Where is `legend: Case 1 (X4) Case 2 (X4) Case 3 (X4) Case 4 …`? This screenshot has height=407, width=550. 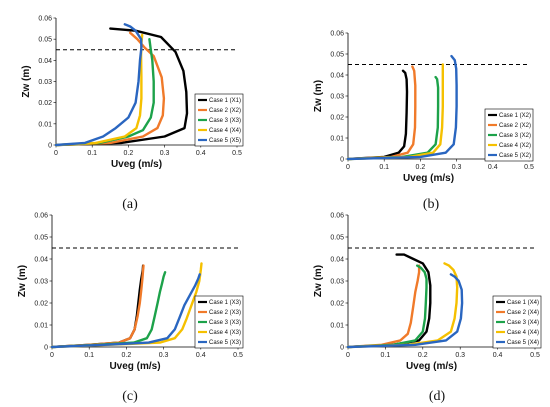 legend: Case 1 (X4) Case 2 (X4) Case 3 (X4) Case 4 … is located at coordinates (517, 322).